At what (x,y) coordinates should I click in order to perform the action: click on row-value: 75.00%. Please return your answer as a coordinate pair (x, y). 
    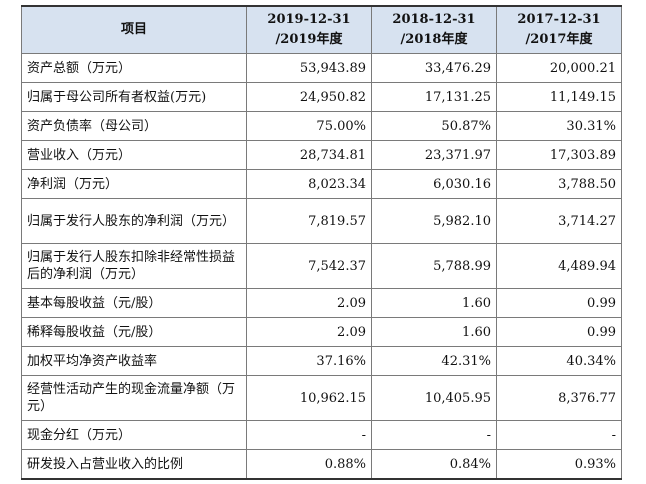
    Looking at the image, I should click on (309, 126).